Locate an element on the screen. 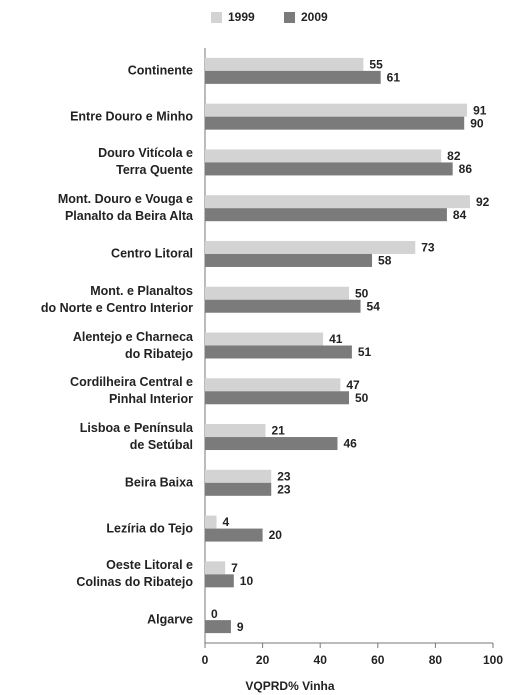 The image size is (511, 695). value-label: 84 is located at coordinates (460, 215).